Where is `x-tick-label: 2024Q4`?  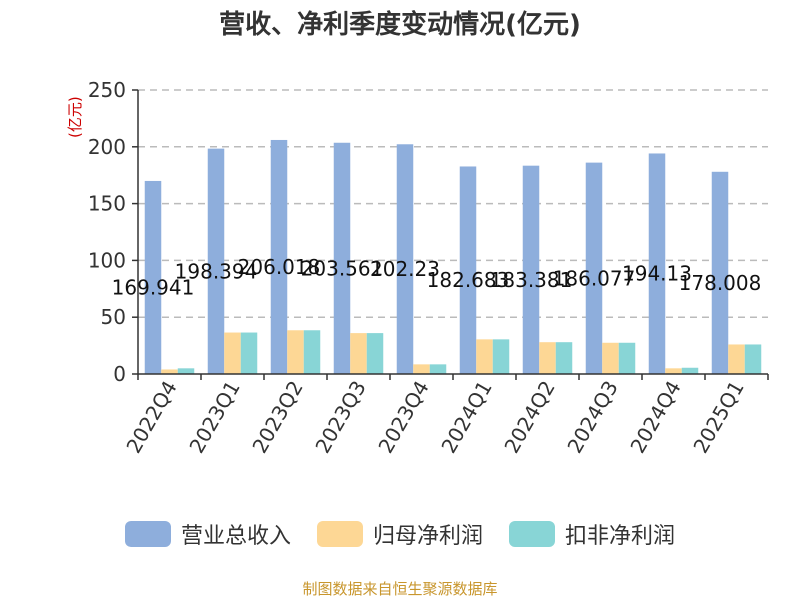
x-tick-label: 2024Q4 is located at coordinates (655, 417).